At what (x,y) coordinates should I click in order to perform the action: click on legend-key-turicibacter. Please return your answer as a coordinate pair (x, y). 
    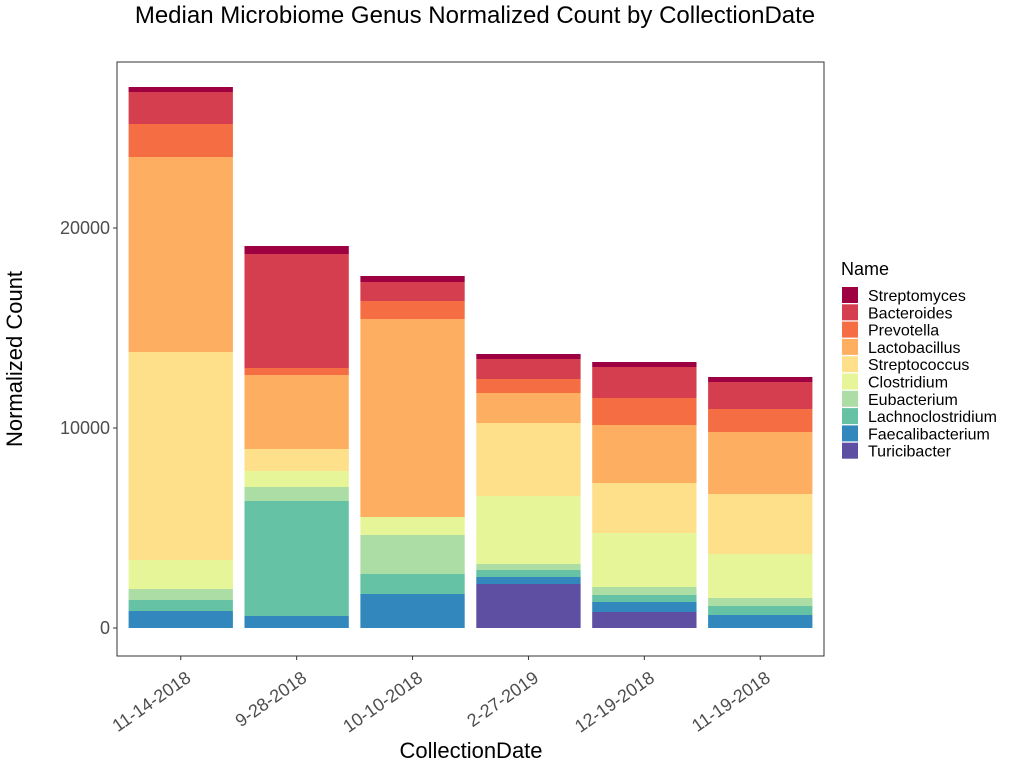
    Looking at the image, I should click on (850, 450).